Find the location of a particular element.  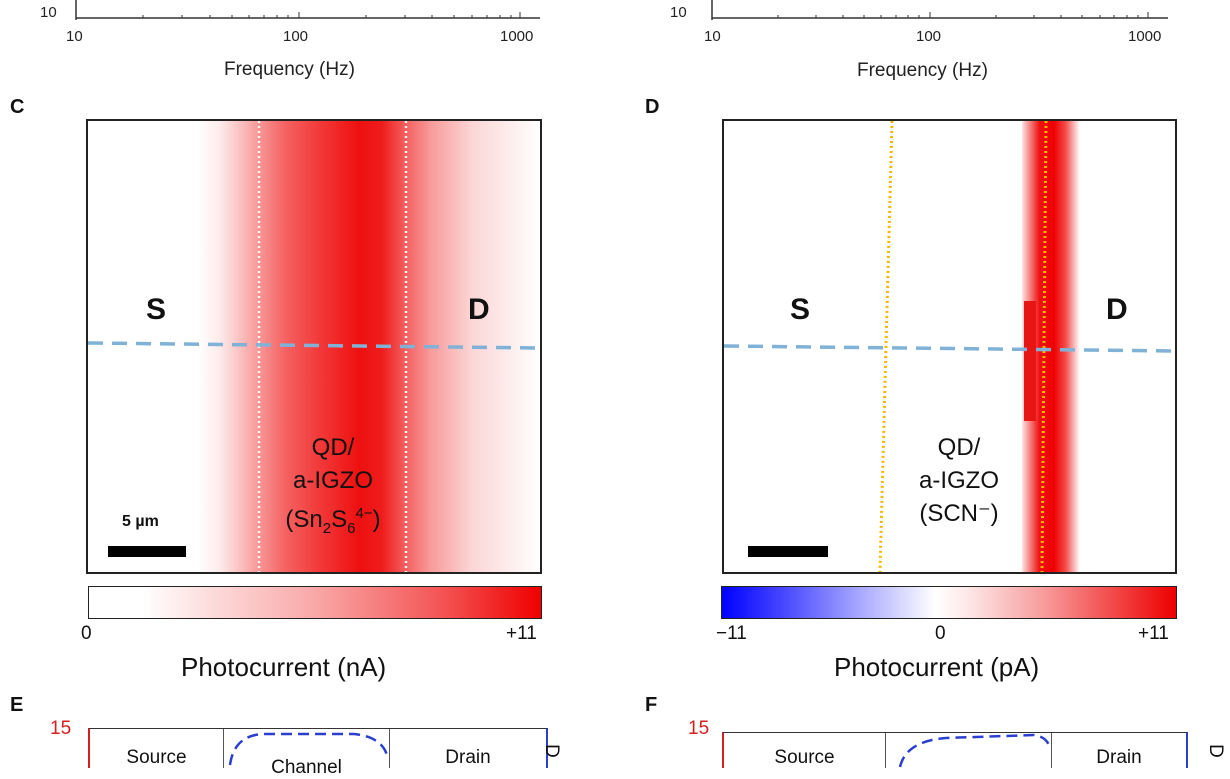

scalebar-label: 5 µm is located at coordinates (140, 521).